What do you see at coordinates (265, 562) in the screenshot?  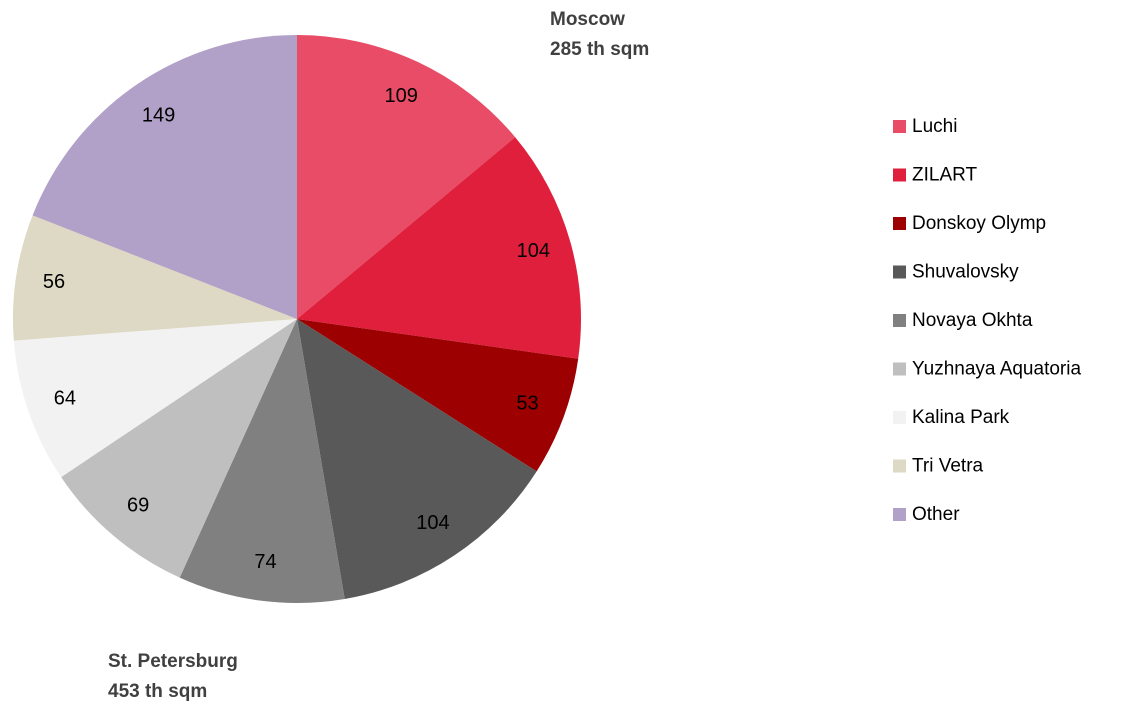 I see `data-label: 74` at bounding box center [265, 562].